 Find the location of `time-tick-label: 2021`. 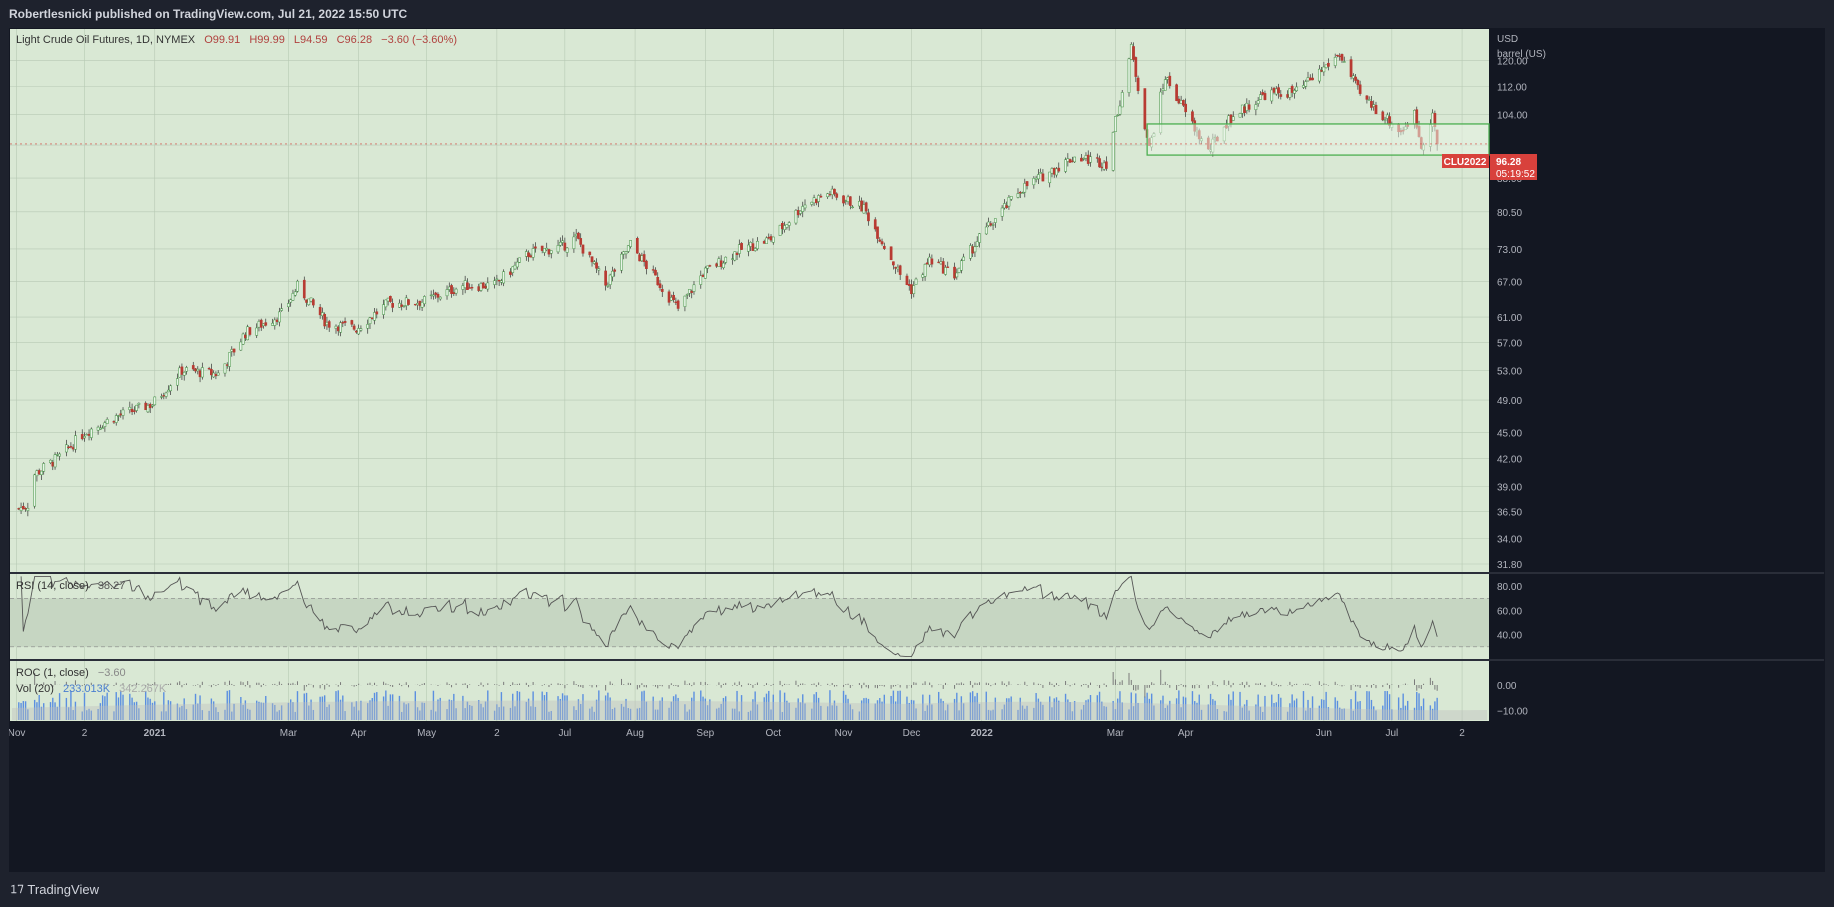

time-tick-label: 2021 is located at coordinates (155, 733).